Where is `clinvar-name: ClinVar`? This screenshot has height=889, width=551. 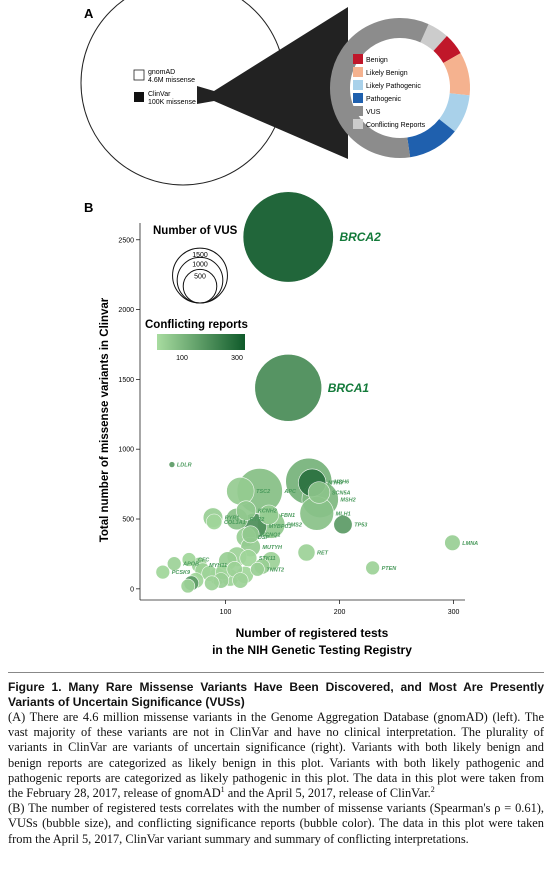 clinvar-name: ClinVar is located at coordinates (159, 94).